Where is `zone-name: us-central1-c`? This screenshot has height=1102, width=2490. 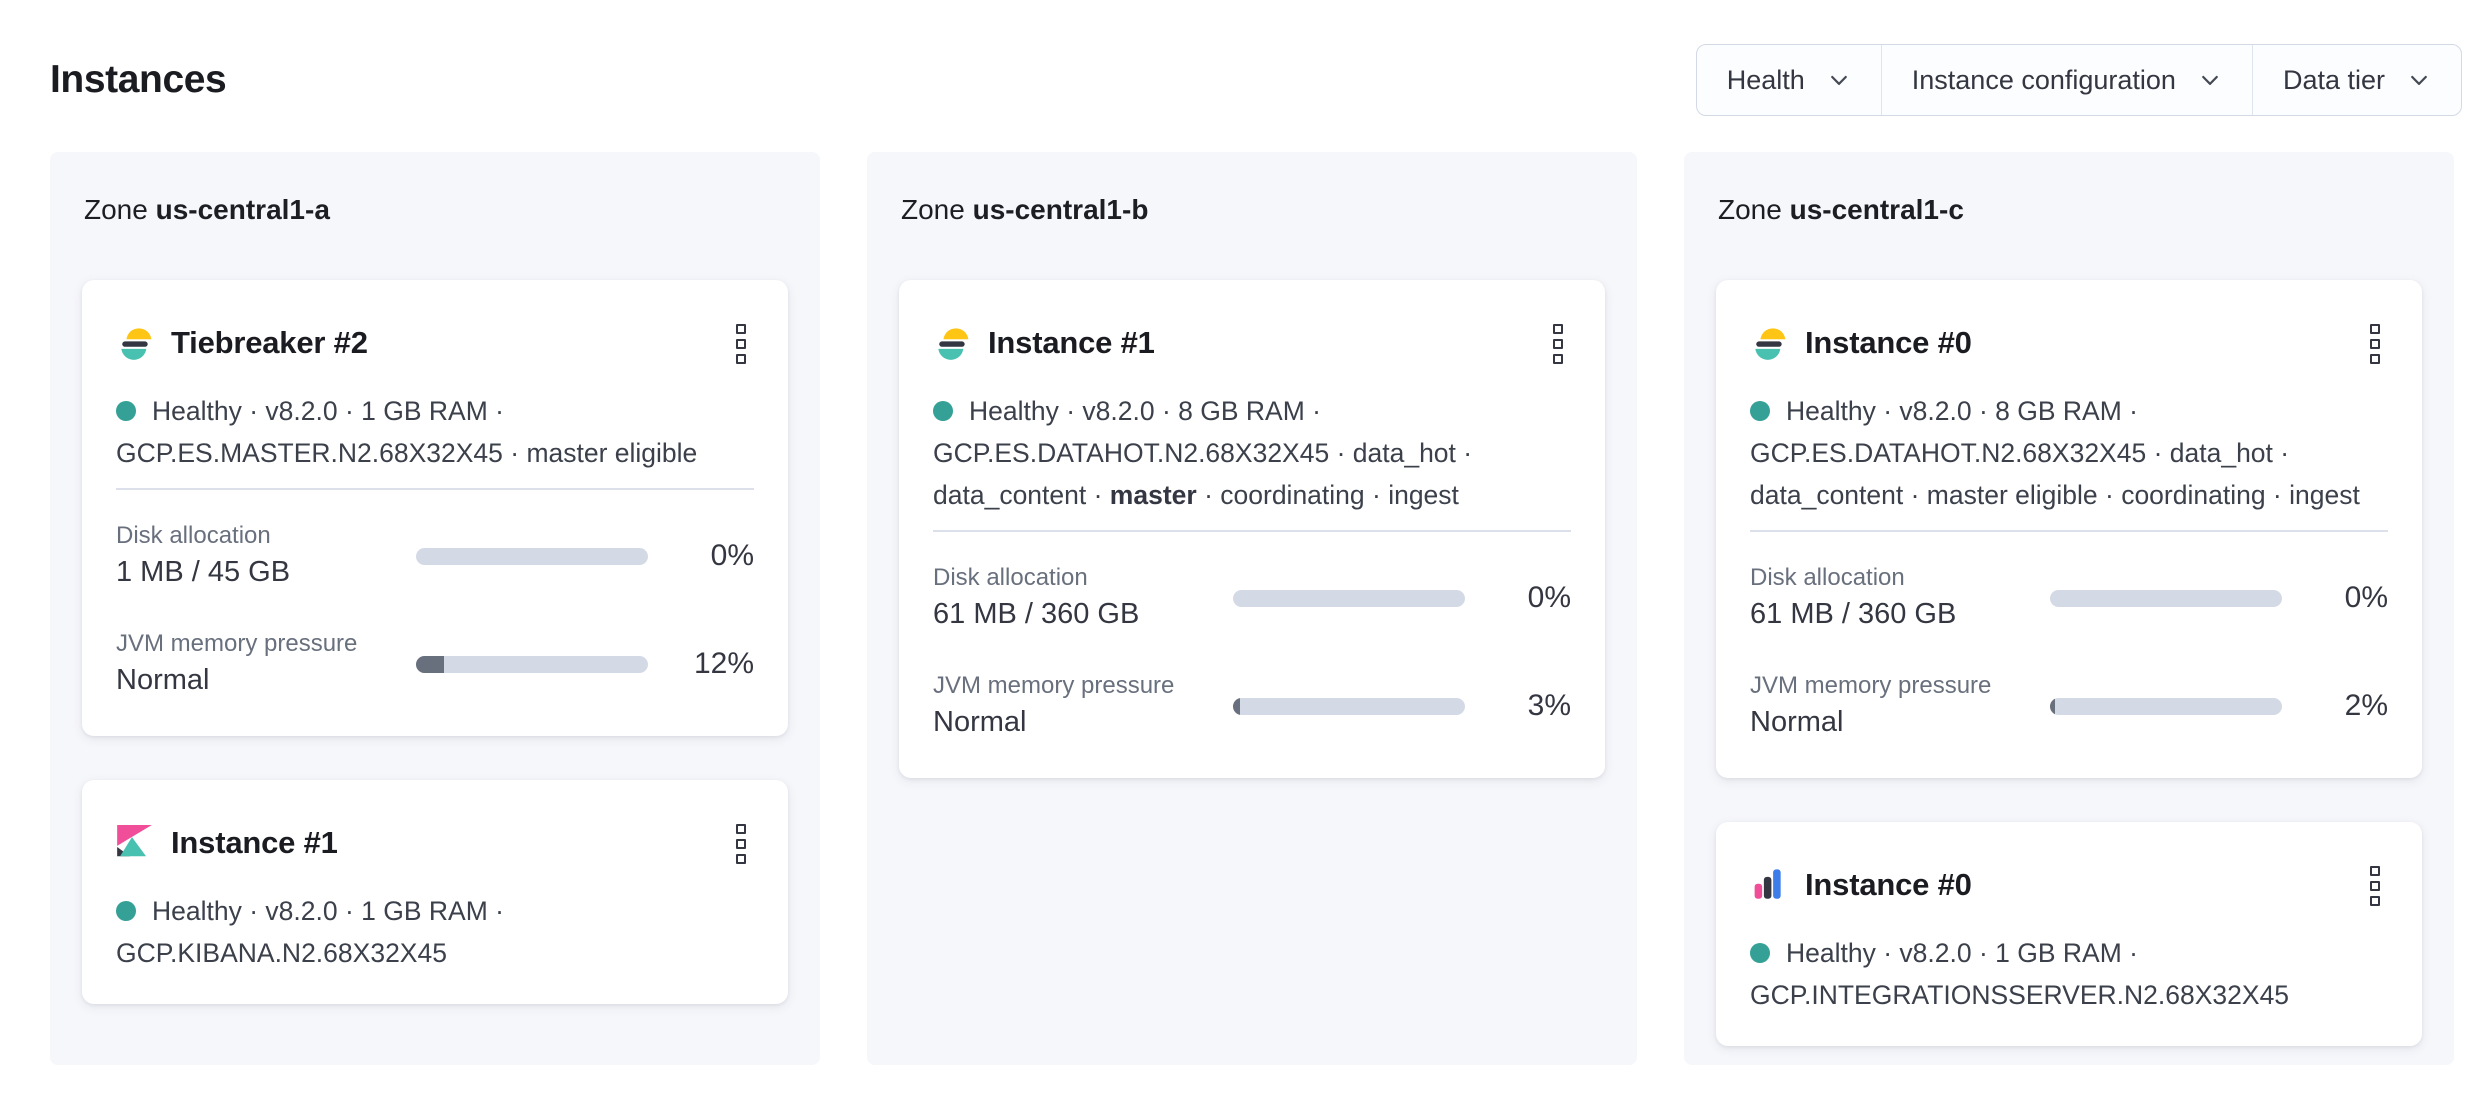
zone-name: us-central1-c is located at coordinates (1876, 209).